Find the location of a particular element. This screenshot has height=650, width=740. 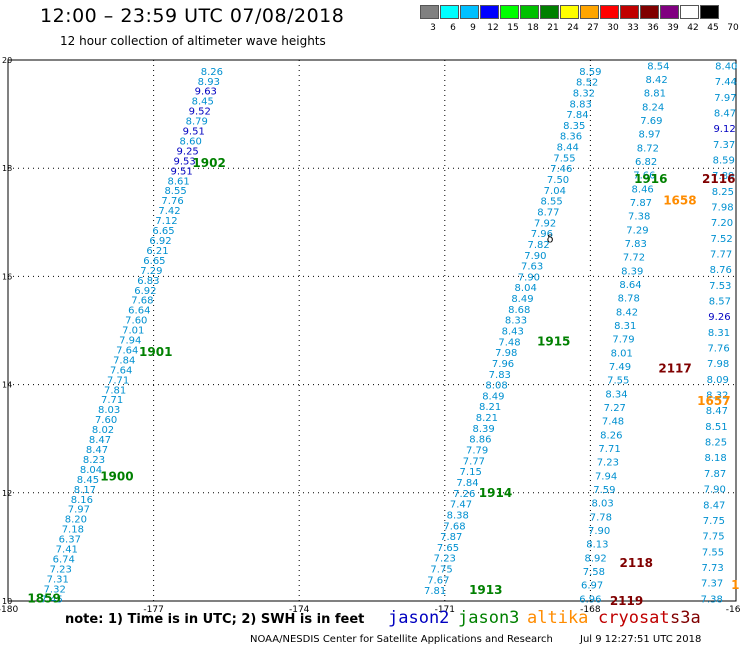

swh-value: 7.26 is located at coordinates (464, 494).